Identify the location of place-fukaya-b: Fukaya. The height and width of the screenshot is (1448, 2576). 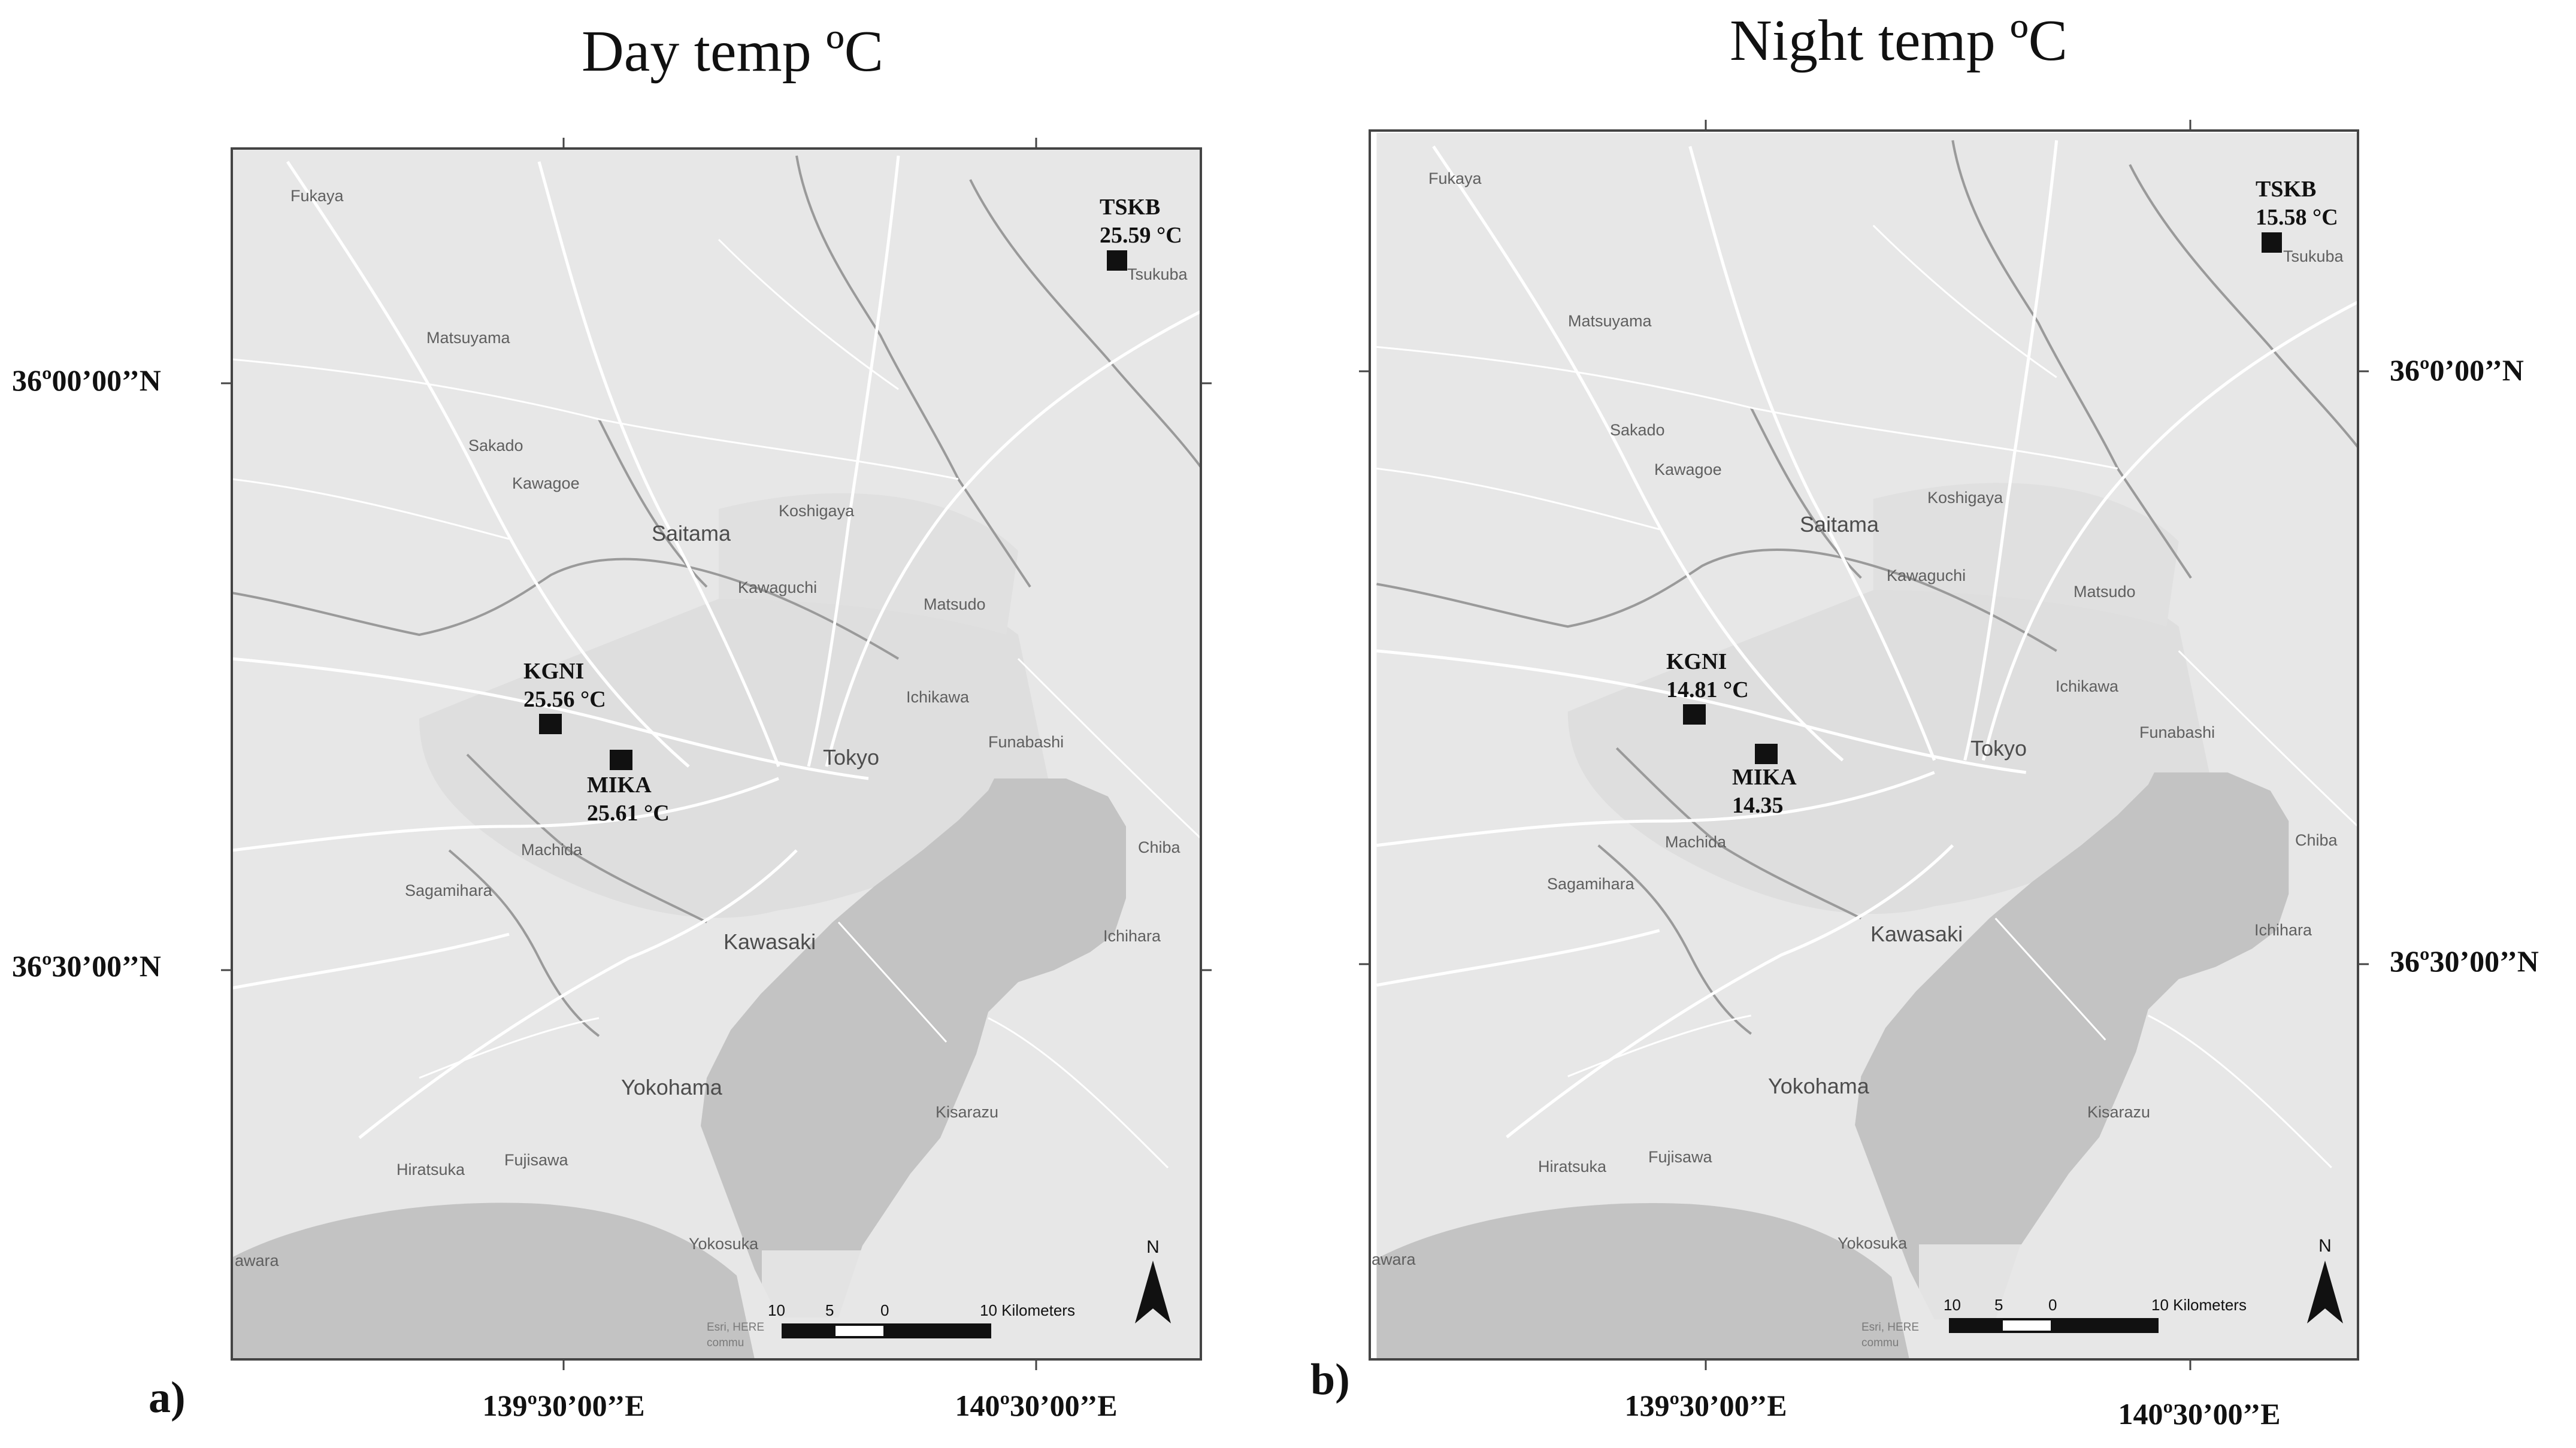
(1455, 178).